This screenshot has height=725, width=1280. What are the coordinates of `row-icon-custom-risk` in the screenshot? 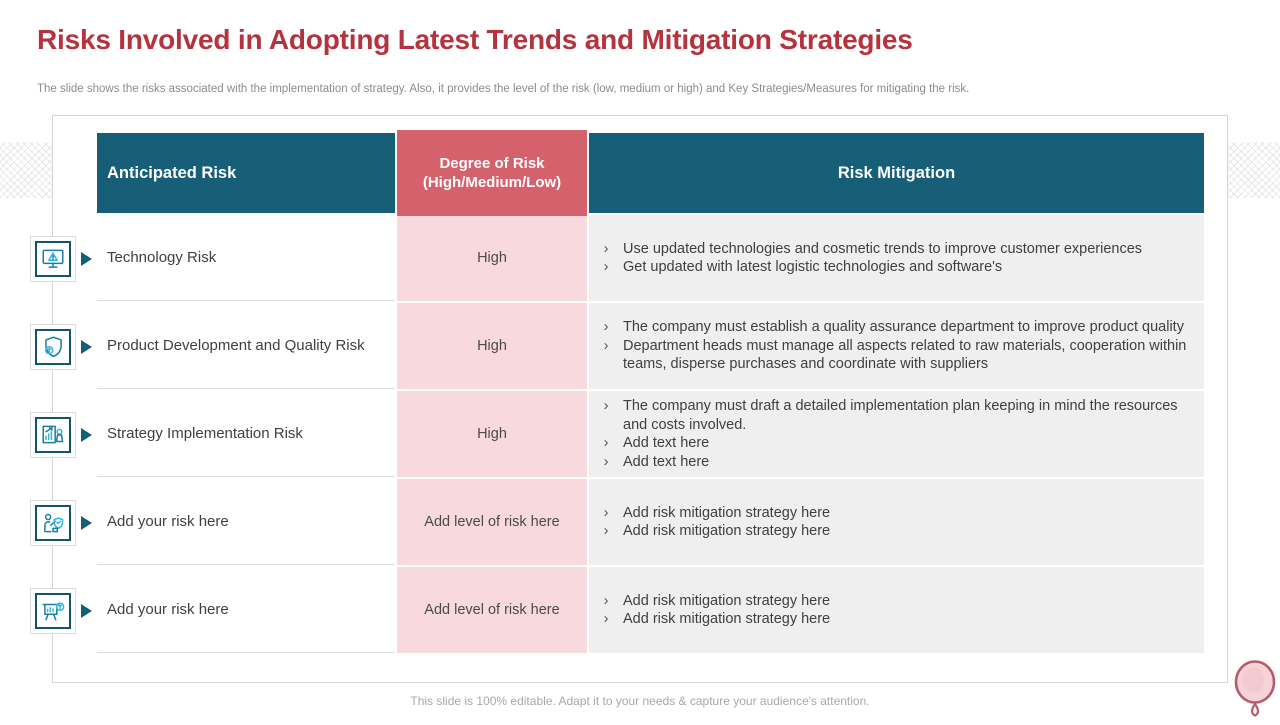 It's located at (53, 523).